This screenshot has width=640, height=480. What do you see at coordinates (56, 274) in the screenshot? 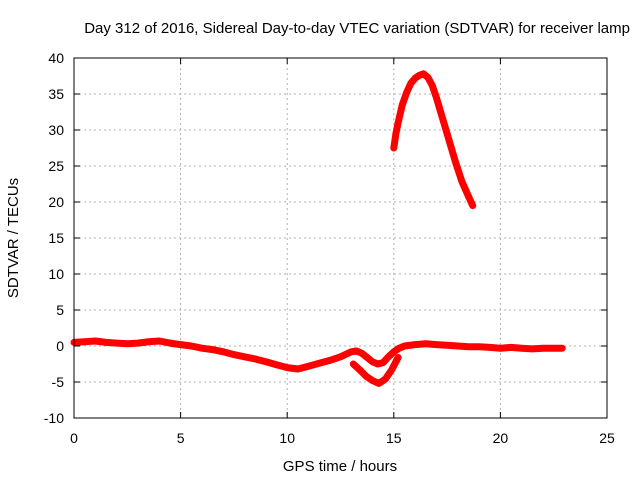
I see `y-tick-label: 10` at bounding box center [56, 274].